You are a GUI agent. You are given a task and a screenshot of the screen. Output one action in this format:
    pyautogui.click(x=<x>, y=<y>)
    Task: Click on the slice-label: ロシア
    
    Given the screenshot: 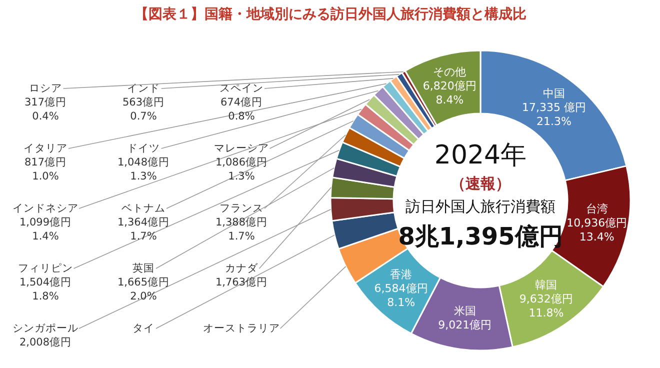 What is the action you would take?
    pyautogui.click(x=45, y=88)
    